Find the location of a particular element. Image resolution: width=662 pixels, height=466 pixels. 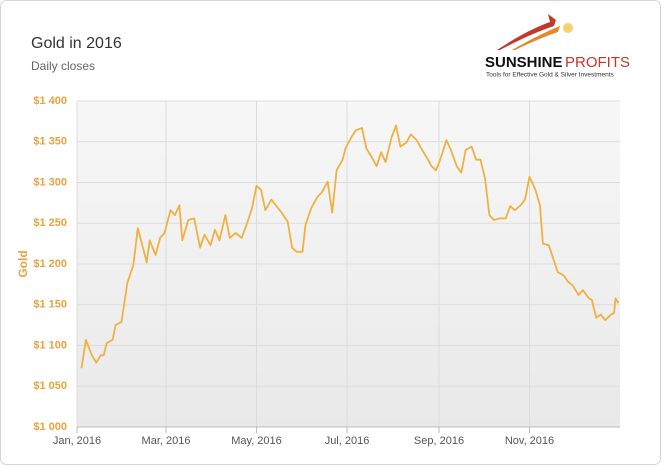

y-tick-label: $1 150 is located at coordinates (50, 305).